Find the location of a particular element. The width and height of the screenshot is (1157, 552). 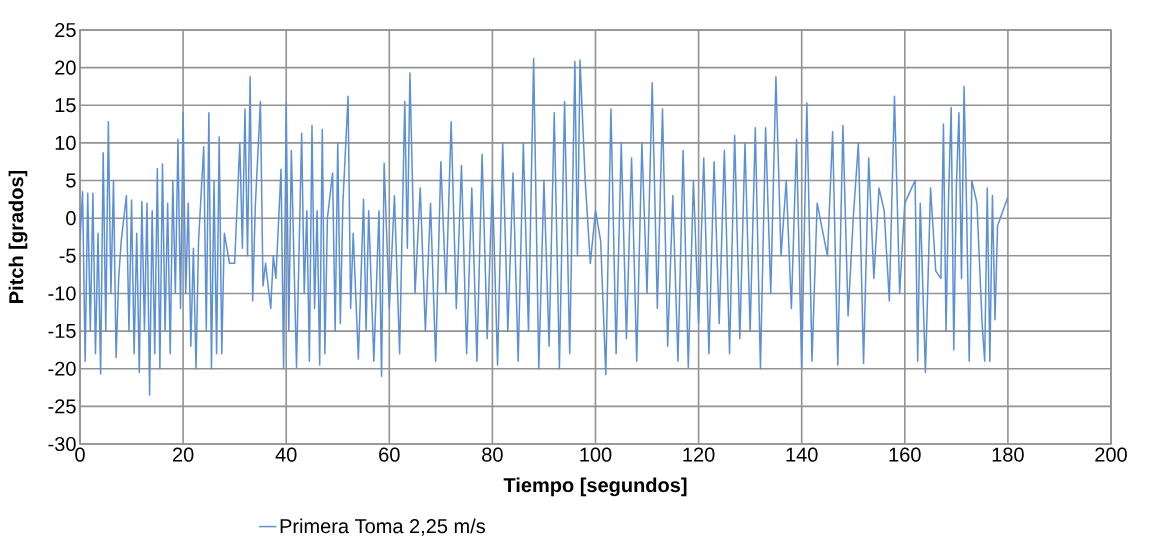

y-tick-label: -5 is located at coordinates (67, 255).